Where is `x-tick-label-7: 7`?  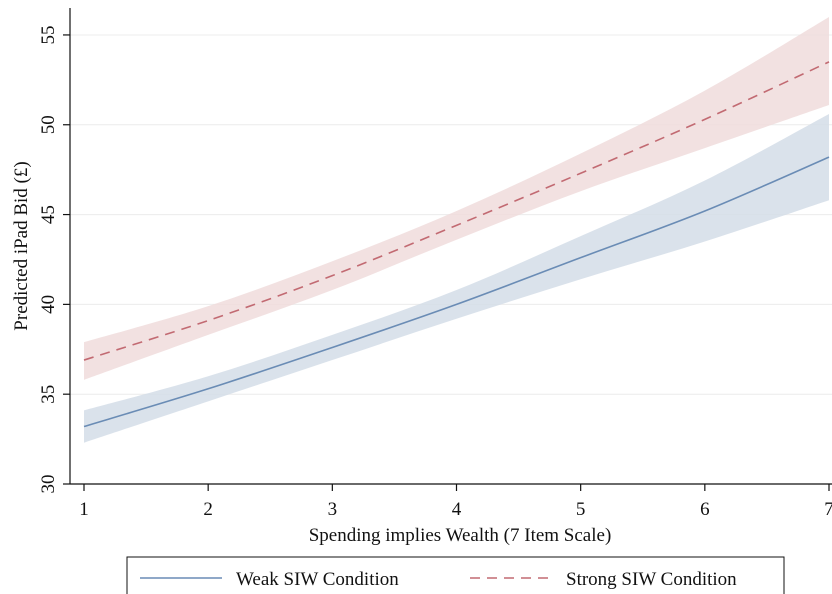
x-tick-label-7: 7 is located at coordinates (828, 509).